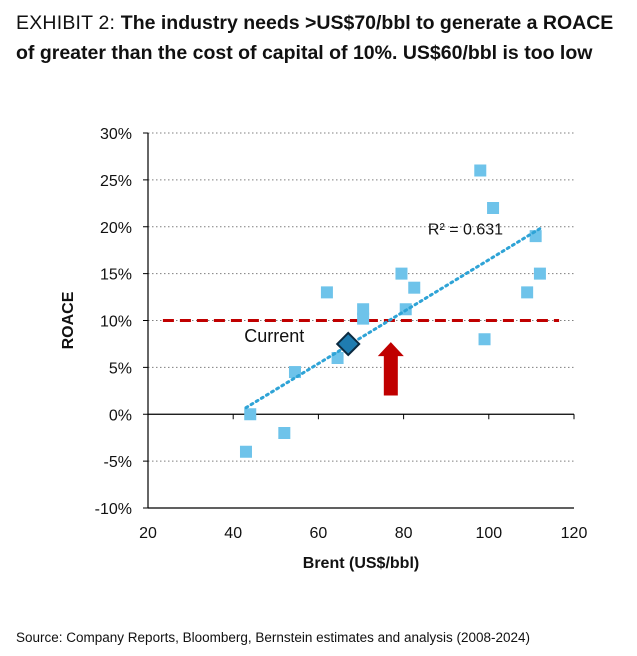 Image resolution: width=637 pixels, height=656 pixels. Describe the element at coordinates (404, 533) in the screenshot. I see `x-tick-label: 80` at that location.